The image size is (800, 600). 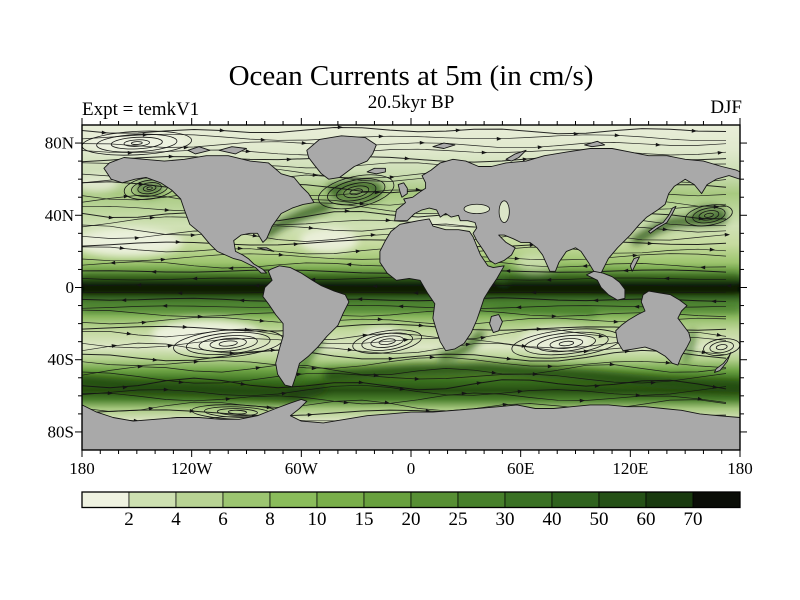 What do you see at coordinates (552, 519) in the screenshot?
I see `colorbar-tick-label: 40` at bounding box center [552, 519].